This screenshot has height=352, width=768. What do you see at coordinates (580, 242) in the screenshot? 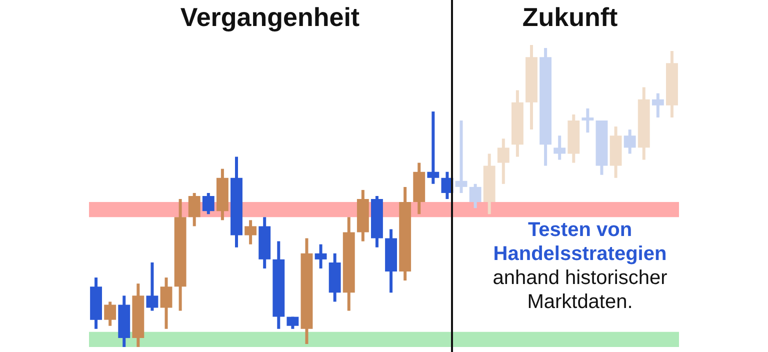
I see `annotation: Testen von Handelsstrategien` at bounding box center [580, 242].